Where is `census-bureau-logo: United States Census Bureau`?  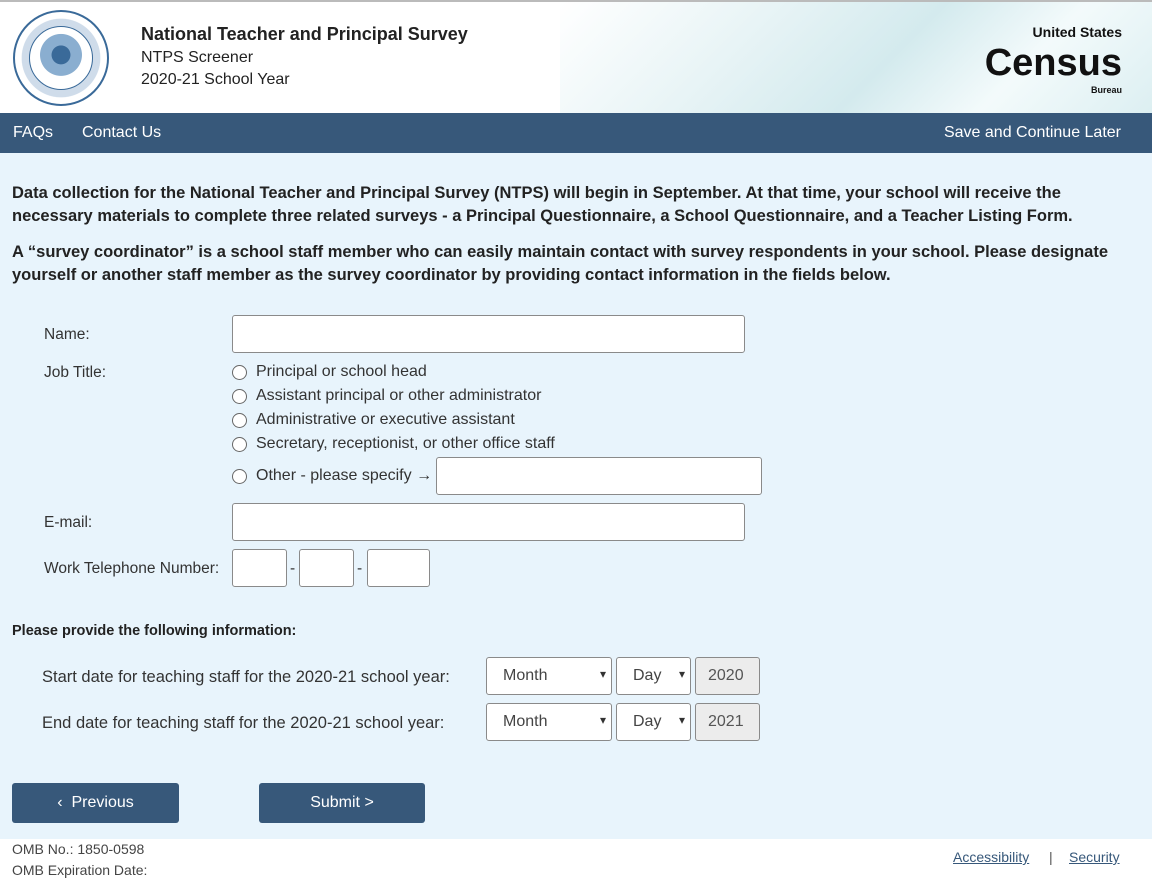
census-bureau-logo: United States Census Bureau is located at coordinates (1053, 59).